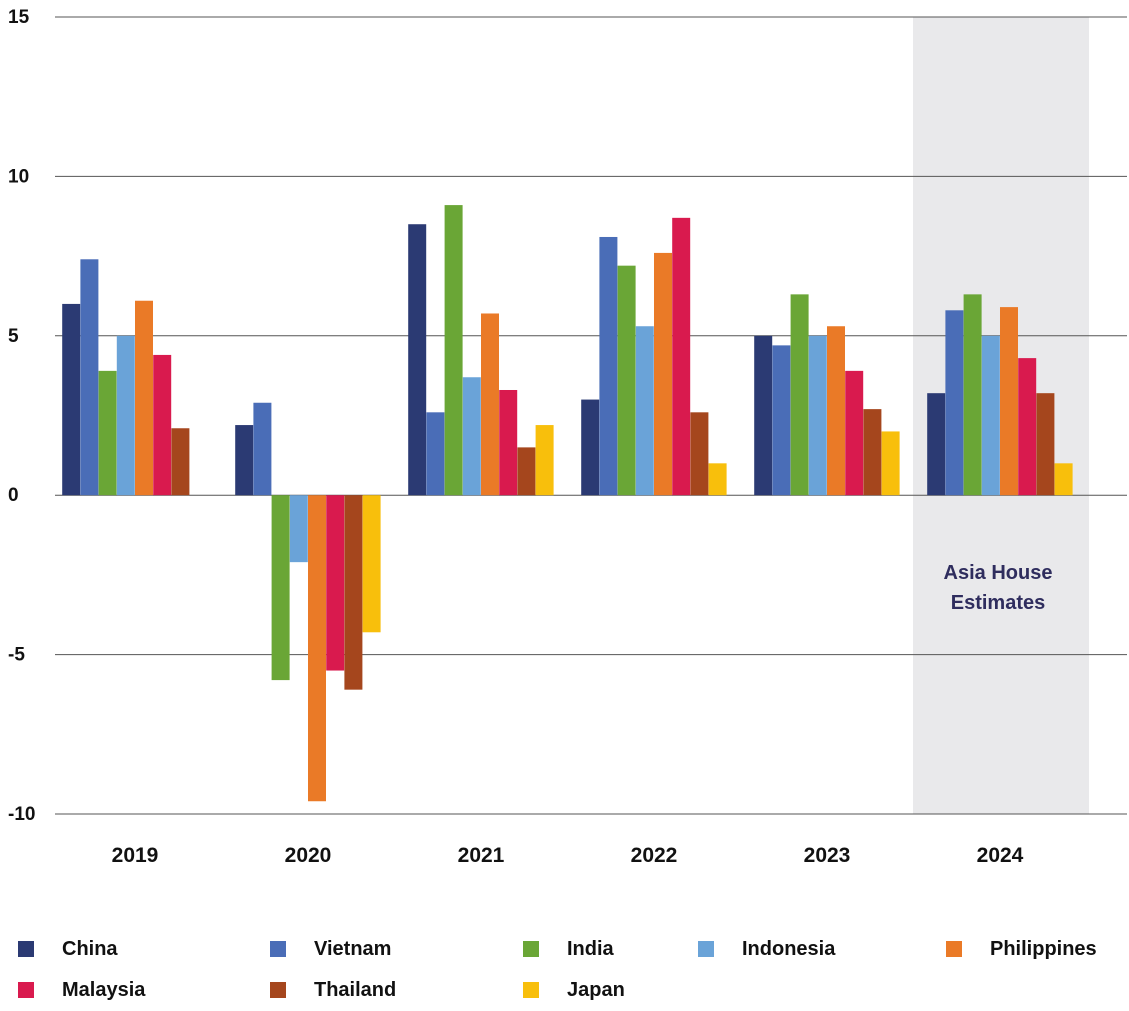 The height and width of the screenshot is (1011, 1129). I want to click on bar-china-2019, so click(71, 399).